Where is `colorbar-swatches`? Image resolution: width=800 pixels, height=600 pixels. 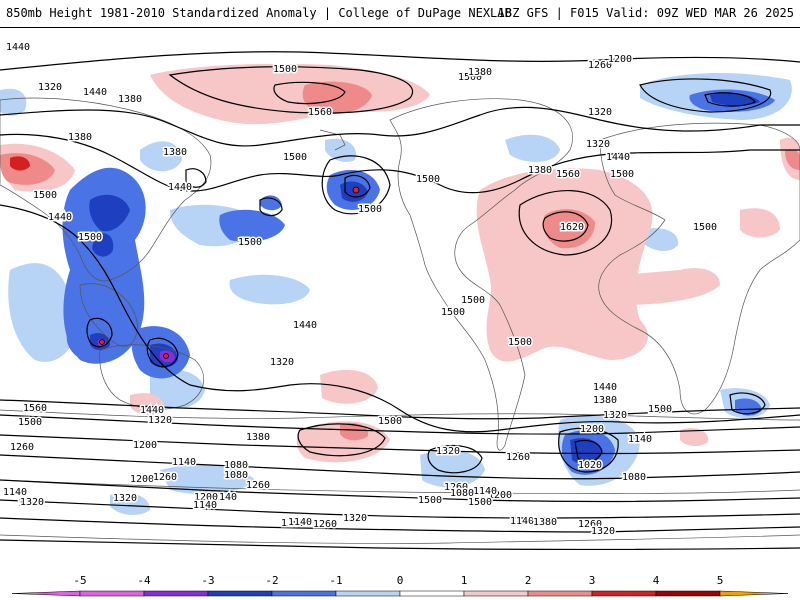 colorbar-swatches is located at coordinates (400, 593).